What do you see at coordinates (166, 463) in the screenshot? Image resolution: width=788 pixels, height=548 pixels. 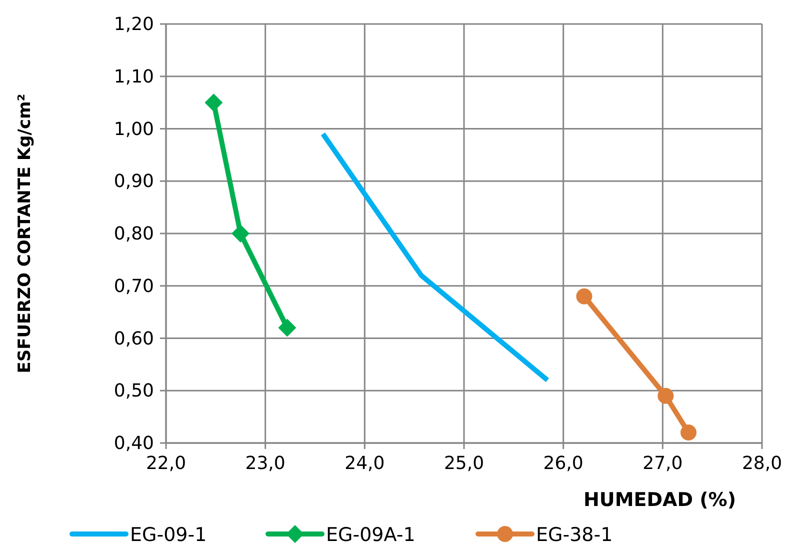 I see `x-tick-label: 22,0` at bounding box center [166, 463].